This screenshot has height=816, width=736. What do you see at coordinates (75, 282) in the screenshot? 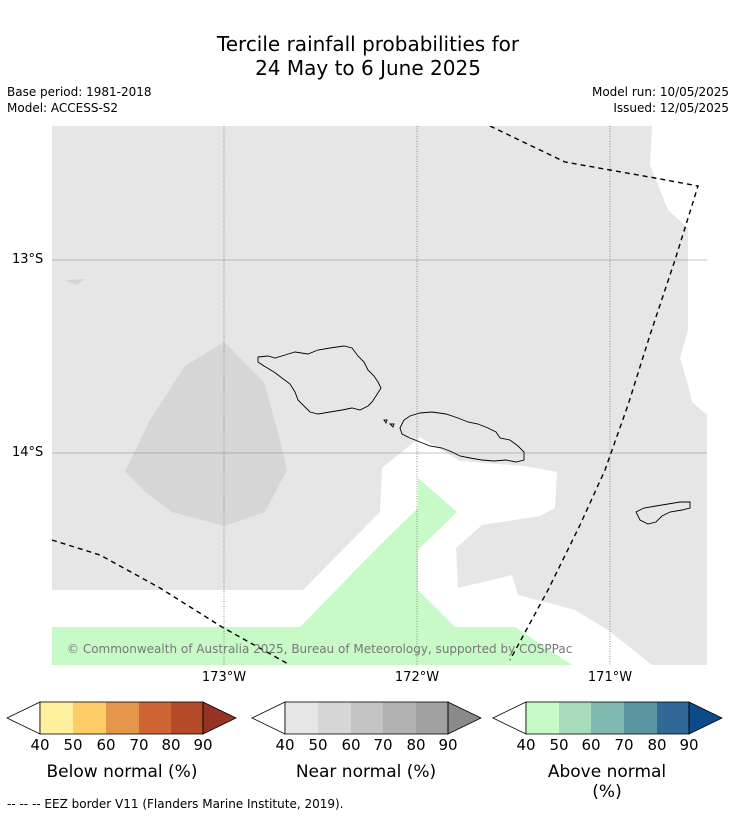
I see `near-normal-blob` at bounding box center [75, 282].